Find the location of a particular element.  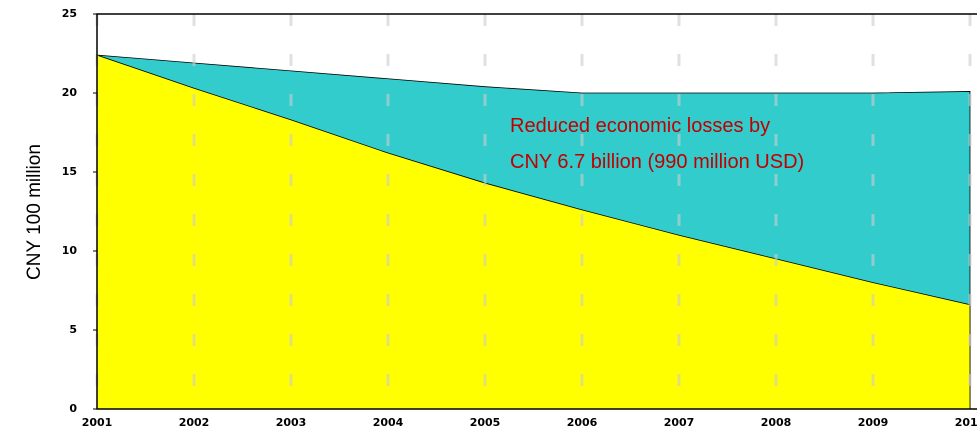

annotation: Reduced economic losses by is located at coordinates (640, 126).